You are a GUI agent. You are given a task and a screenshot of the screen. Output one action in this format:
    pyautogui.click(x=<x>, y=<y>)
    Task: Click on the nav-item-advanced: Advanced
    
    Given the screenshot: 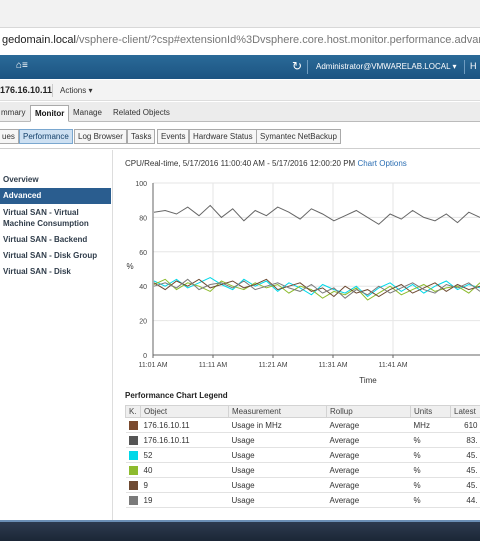 What is the action you would take?
    pyautogui.click(x=55, y=196)
    